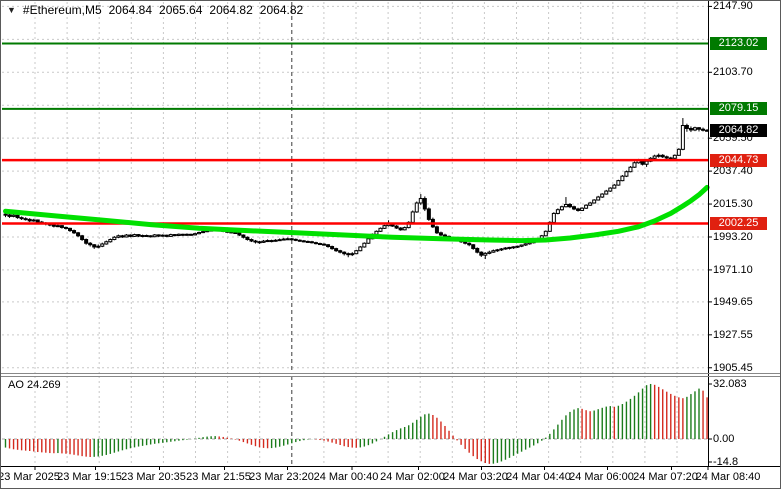 The height and width of the screenshot is (489, 781). Describe the element at coordinates (30, 477) in the screenshot. I see `time-axis-label: 23 Mar 2025` at that location.